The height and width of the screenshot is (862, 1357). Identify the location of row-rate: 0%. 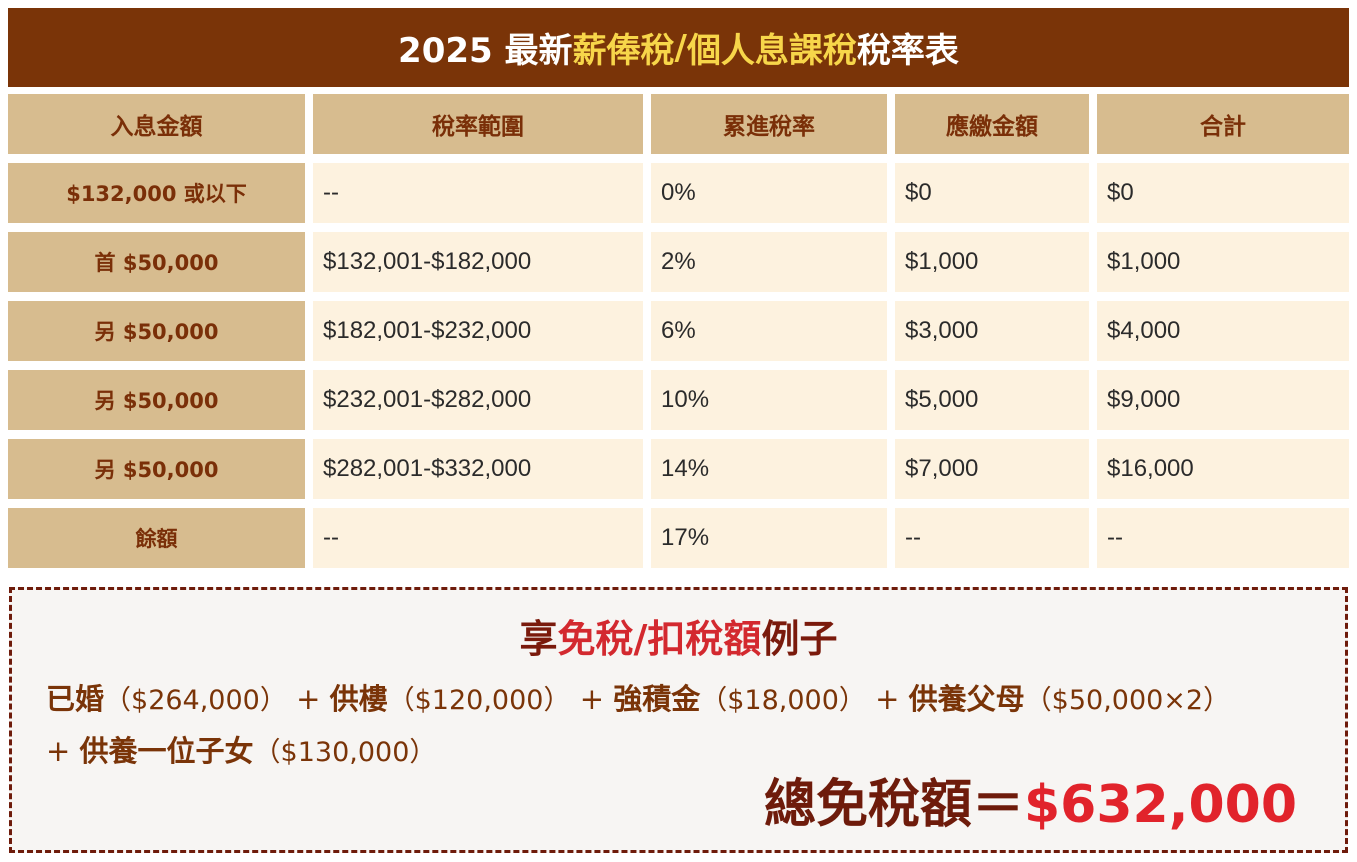
(769, 193).